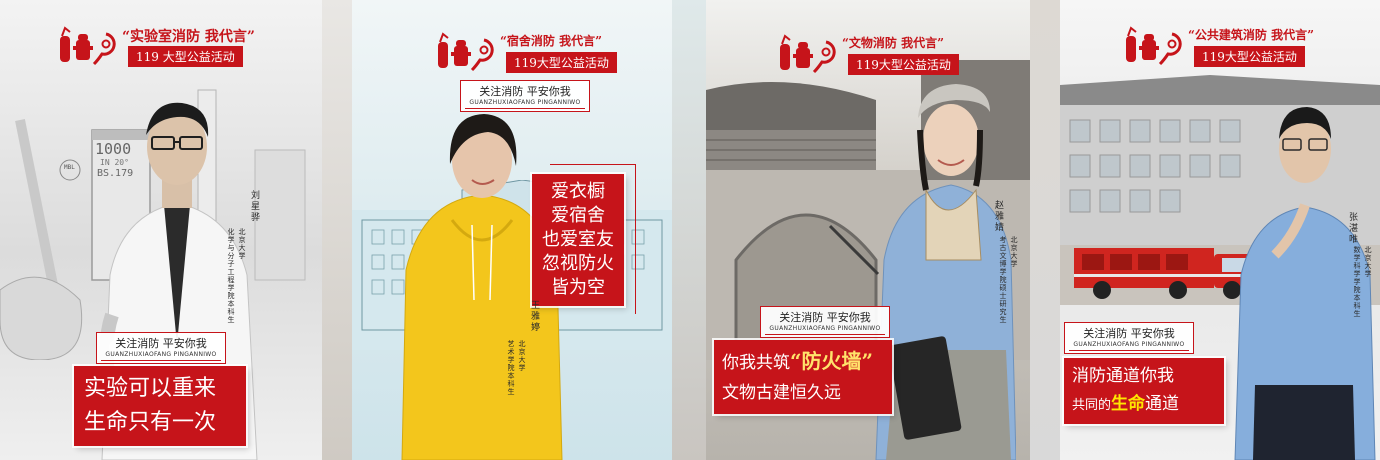  Describe the element at coordinates (1357, 282) in the screenshot. I see `affiliation-dept: 数学科学学院本科生` at that location.